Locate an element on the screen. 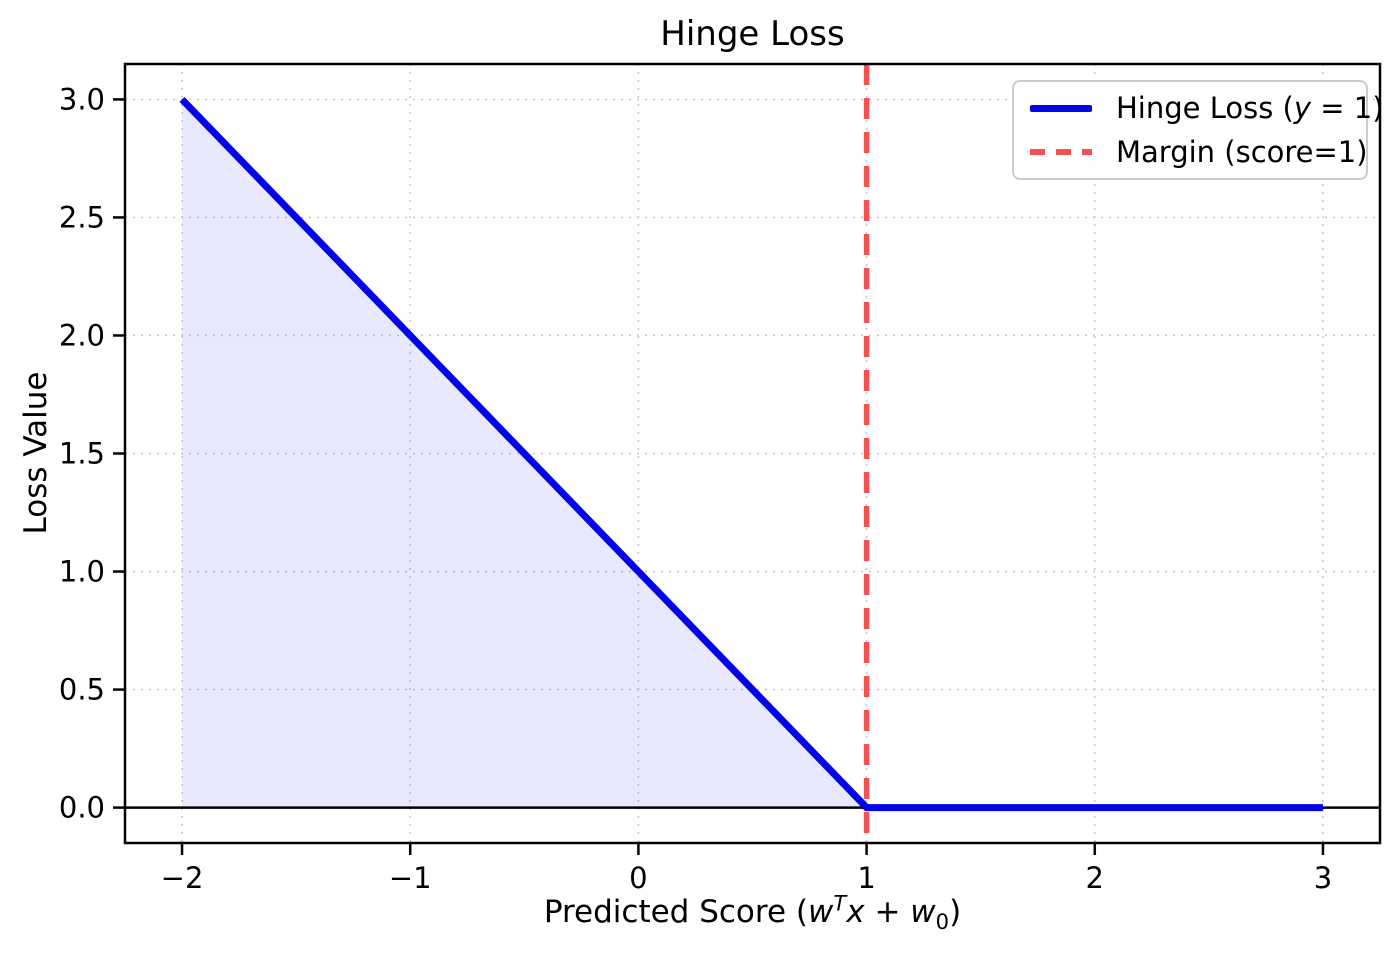 The image size is (1400, 966). x-label-sub-0: 0 is located at coordinates (942, 922).